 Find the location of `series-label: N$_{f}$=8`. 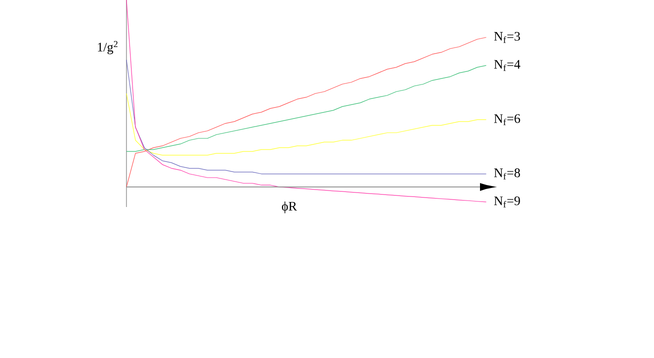

series-label: N$_{f}$=8 is located at coordinates (507, 174).